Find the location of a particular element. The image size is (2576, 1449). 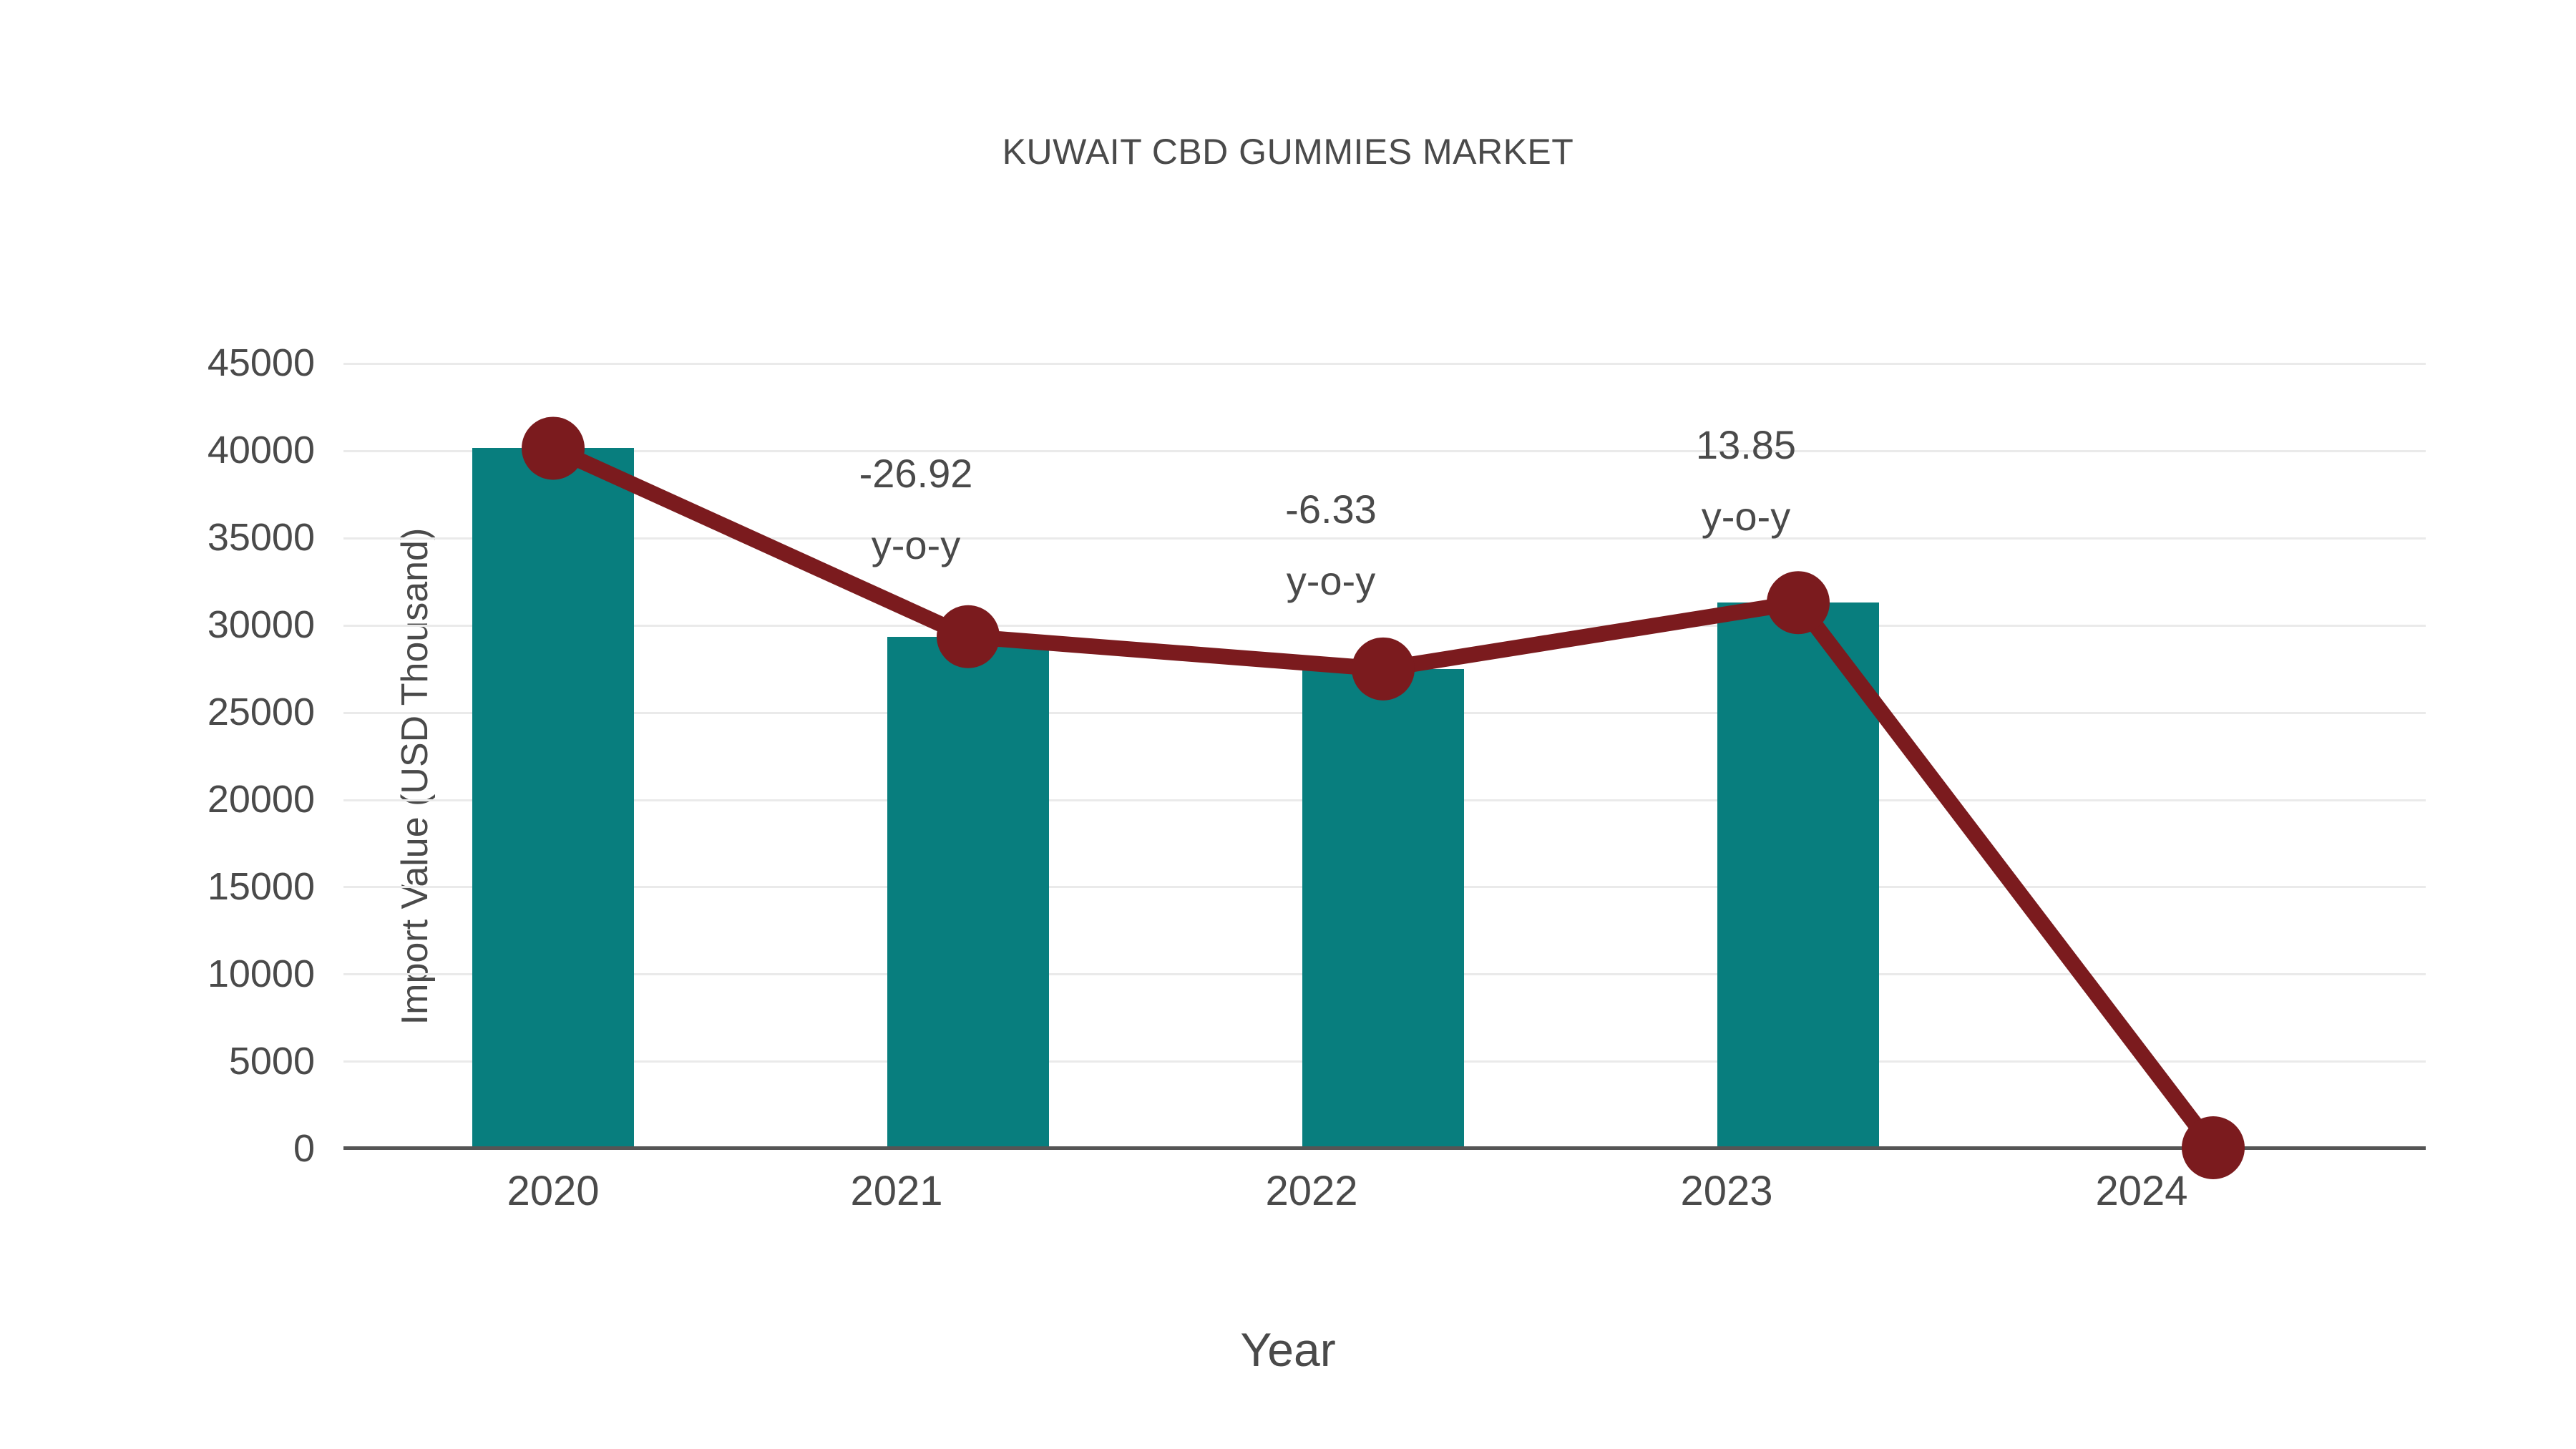

x-tick-label-2020: 2020 is located at coordinates (553, 1191).